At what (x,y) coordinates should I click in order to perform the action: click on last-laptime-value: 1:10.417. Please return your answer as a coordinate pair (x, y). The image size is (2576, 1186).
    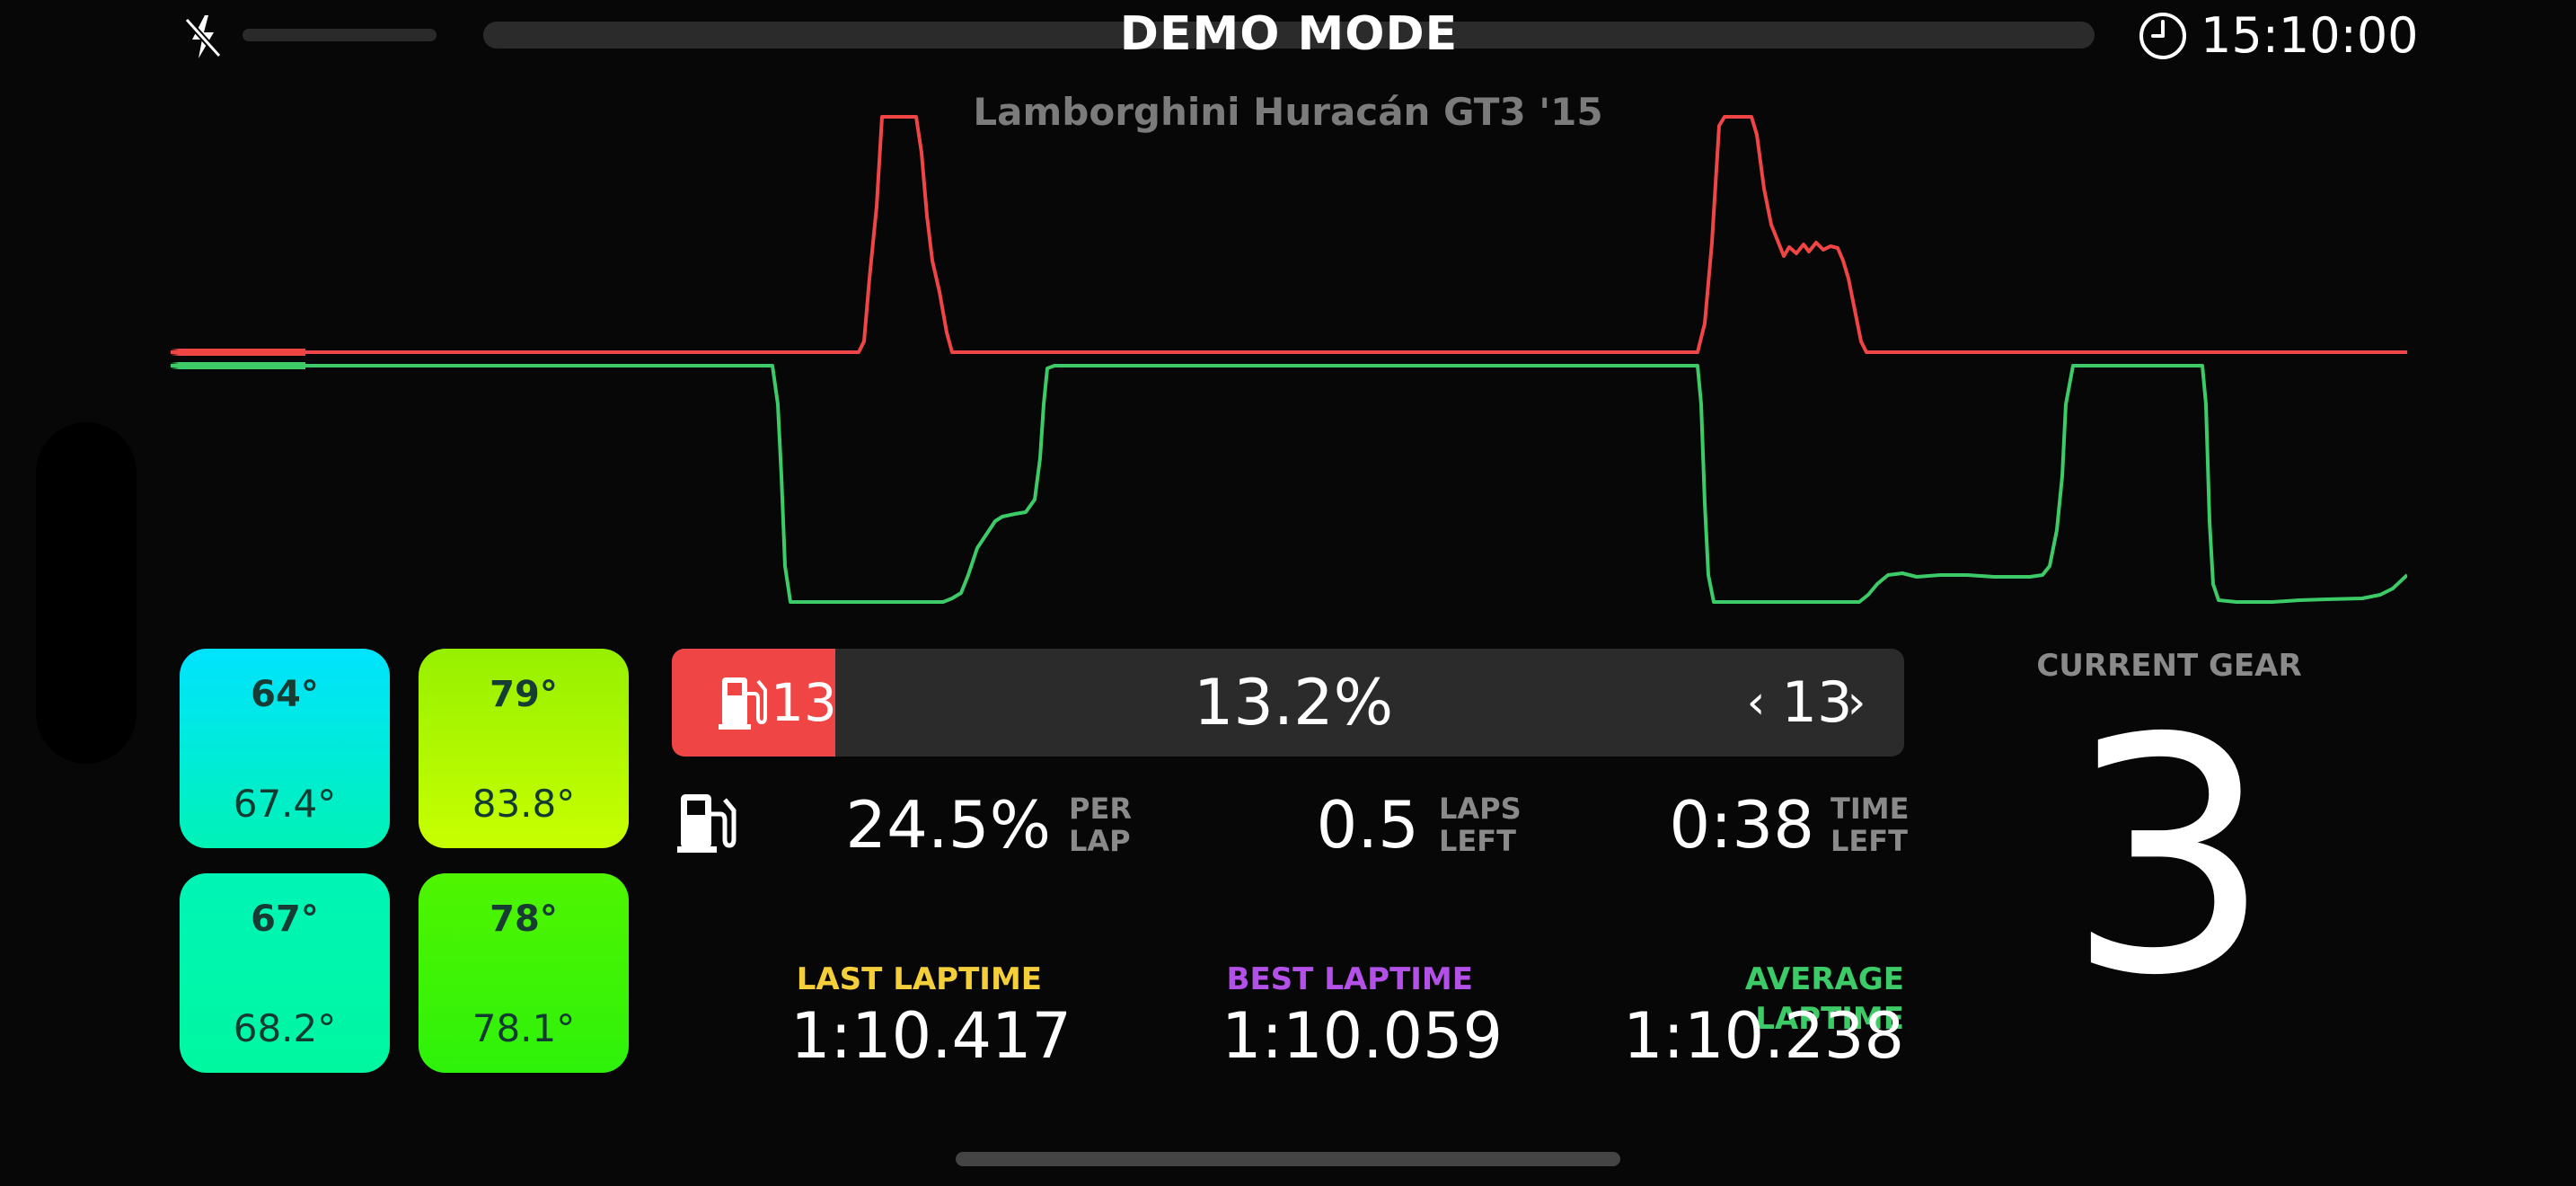
    Looking at the image, I should click on (931, 1036).